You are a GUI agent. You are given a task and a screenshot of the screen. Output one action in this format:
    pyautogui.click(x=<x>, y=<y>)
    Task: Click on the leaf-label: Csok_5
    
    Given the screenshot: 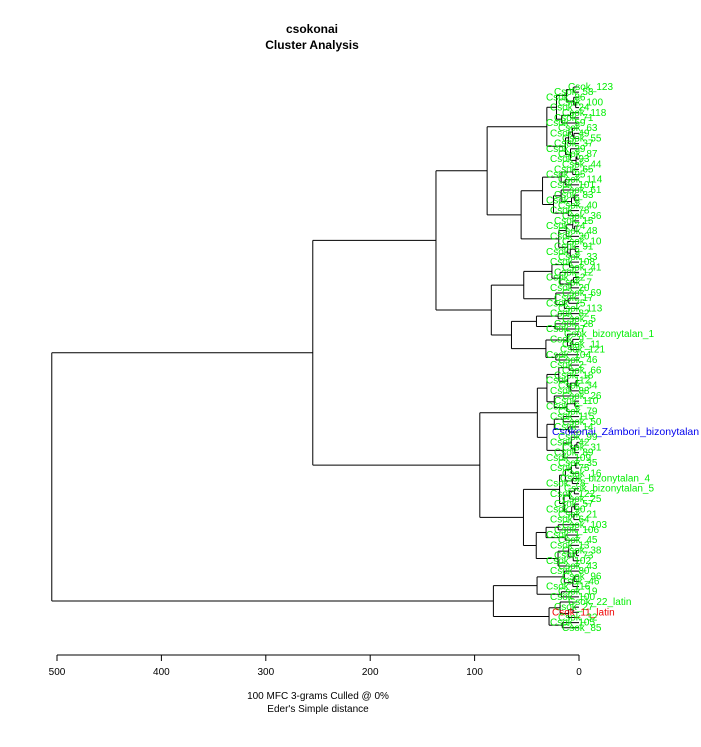 What is the action you would take?
    pyautogui.click(x=579, y=319)
    